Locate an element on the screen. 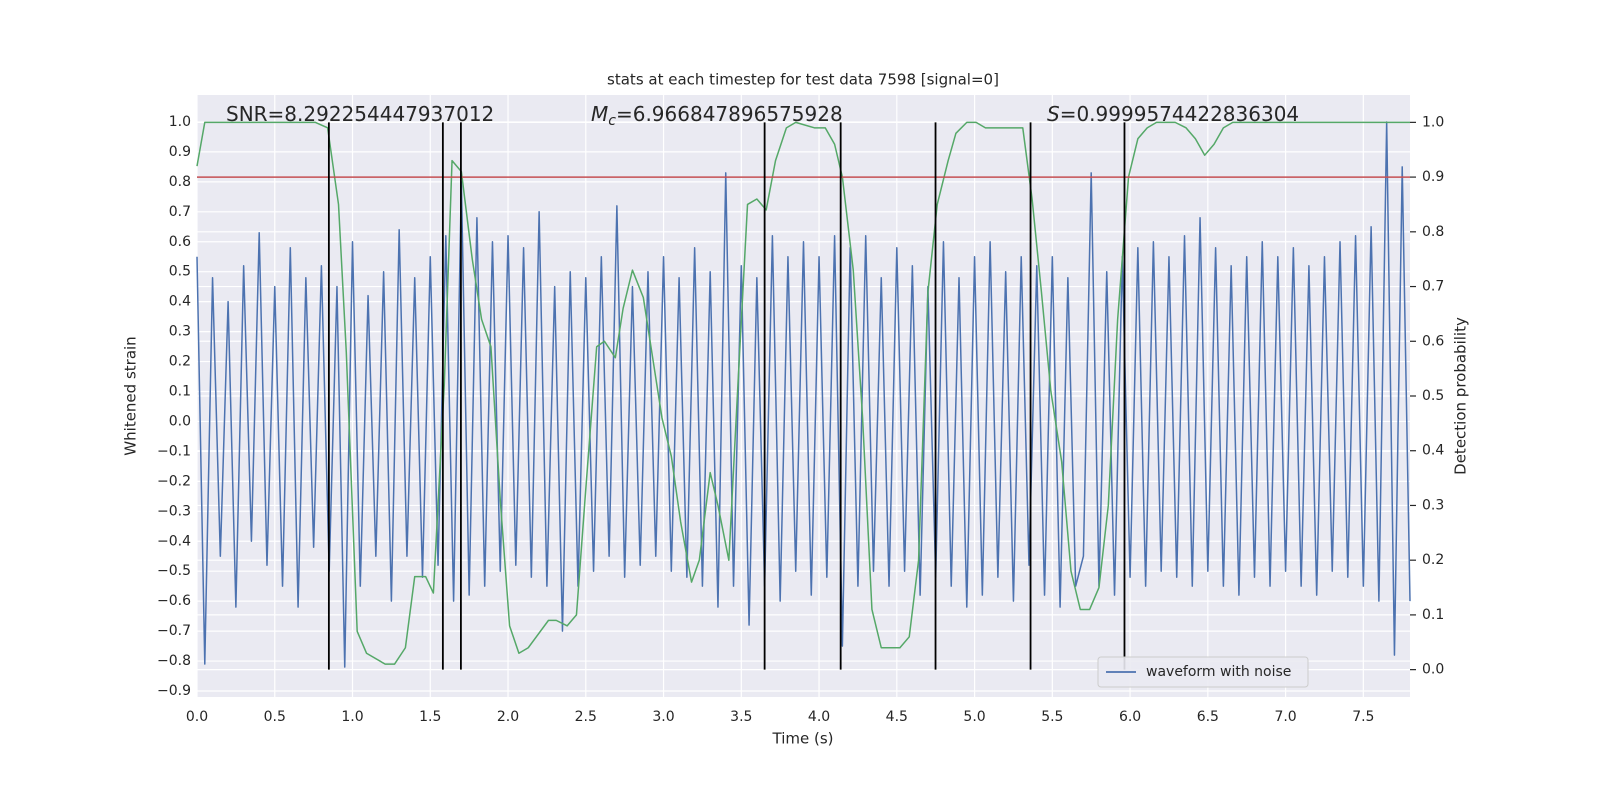  y-tick-label: 0.8 is located at coordinates (180, 182).